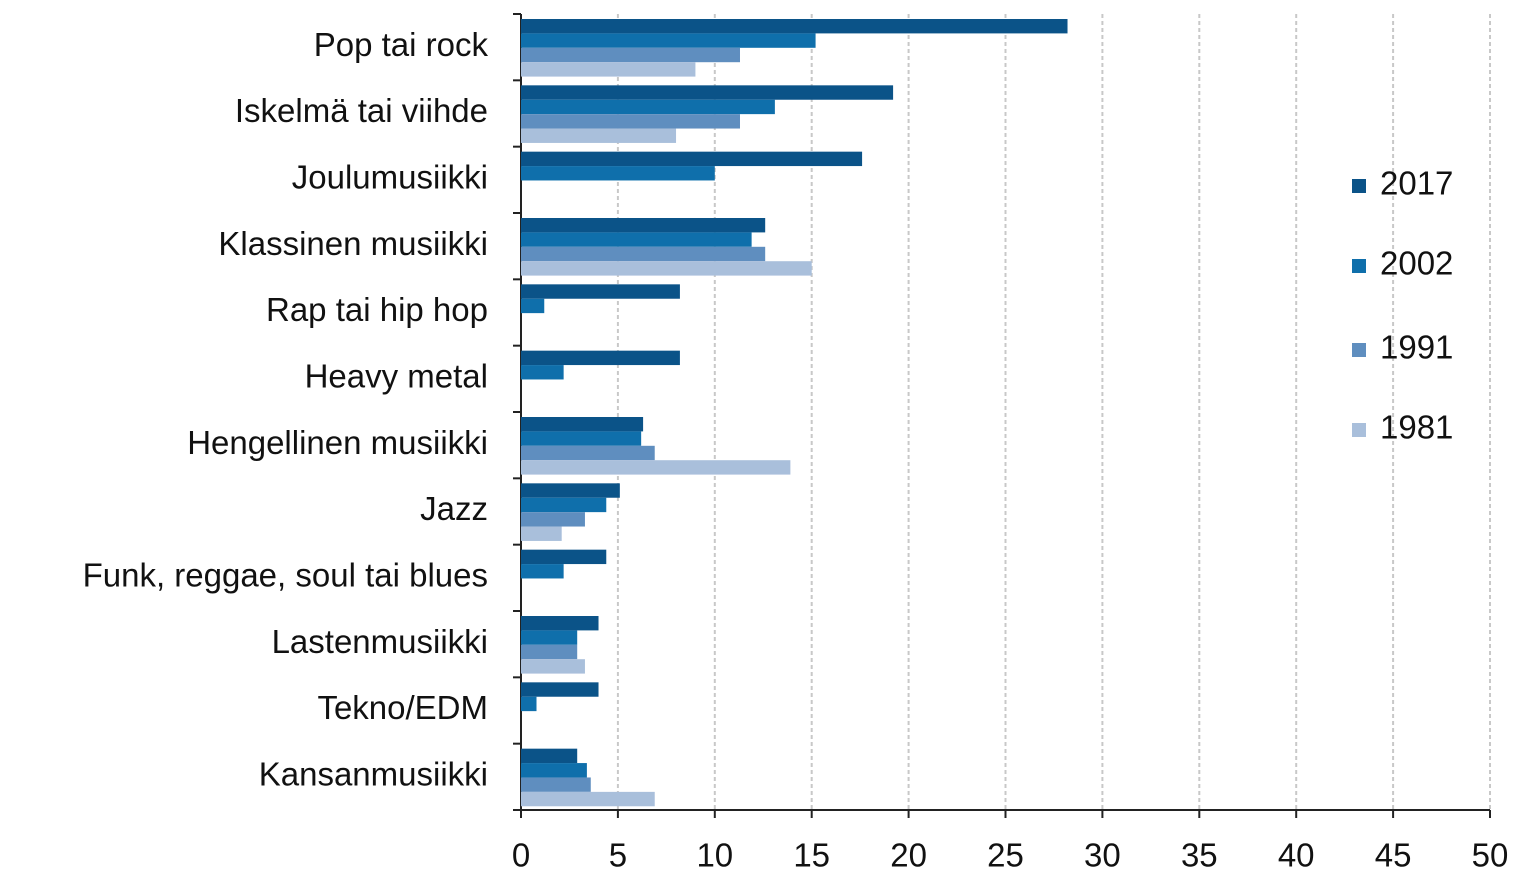 Image resolution: width=1517 pixels, height=875 pixels. Describe the element at coordinates (1416, 183) in the screenshot. I see `legend-label: 2017` at that location.